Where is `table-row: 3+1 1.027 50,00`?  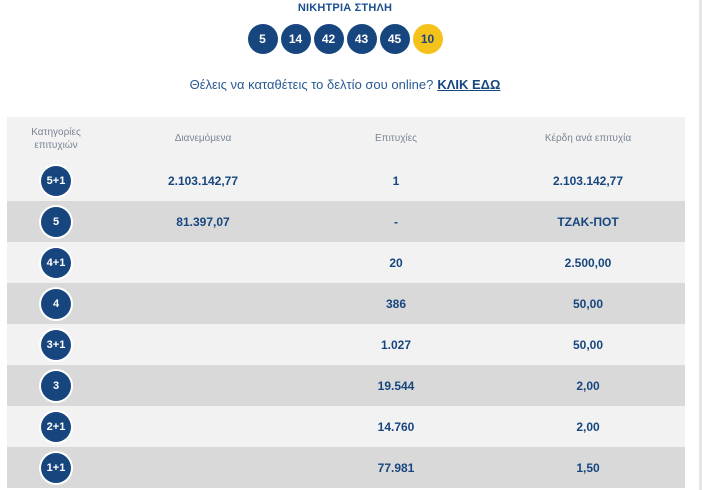 table-row: 3+1 1.027 50,00 is located at coordinates (346, 344).